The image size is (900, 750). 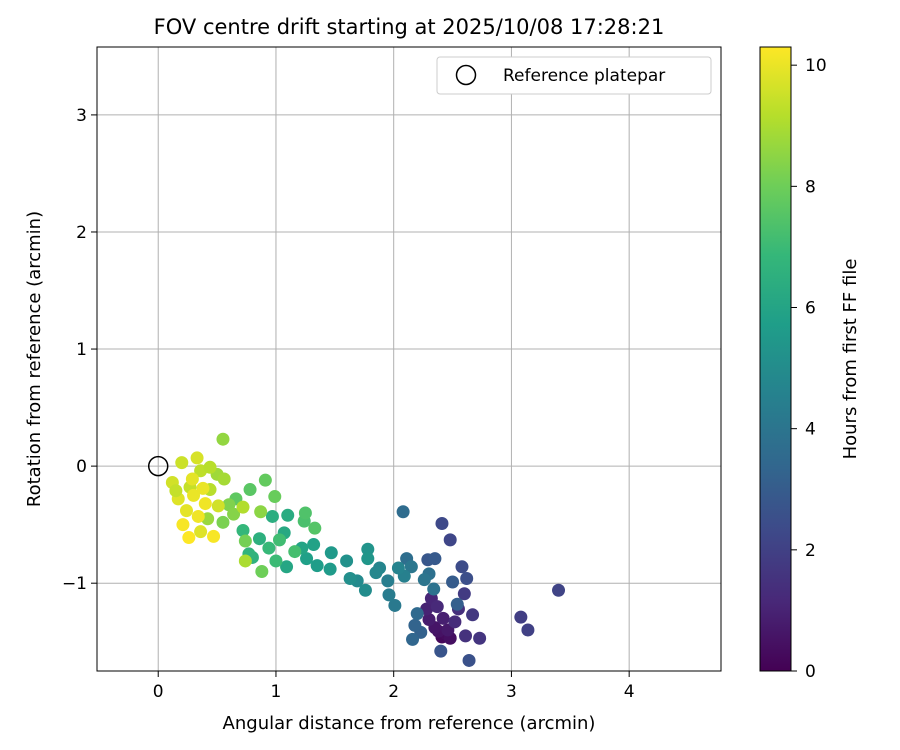 I want to click on legend-label: Reference platepar, so click(x=584, y=76).